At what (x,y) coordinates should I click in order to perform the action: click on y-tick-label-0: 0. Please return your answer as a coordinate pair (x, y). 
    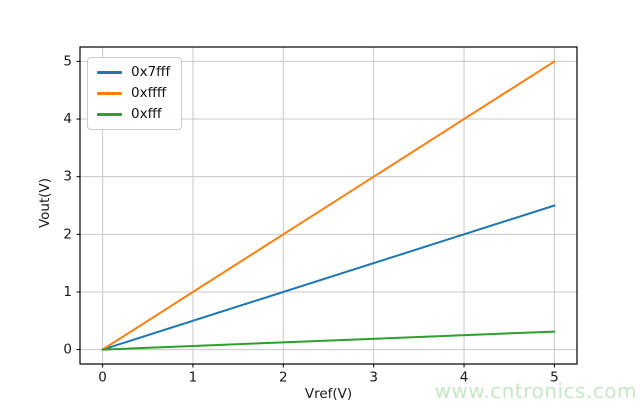
    Looking at the image, I should click on (67, 350).